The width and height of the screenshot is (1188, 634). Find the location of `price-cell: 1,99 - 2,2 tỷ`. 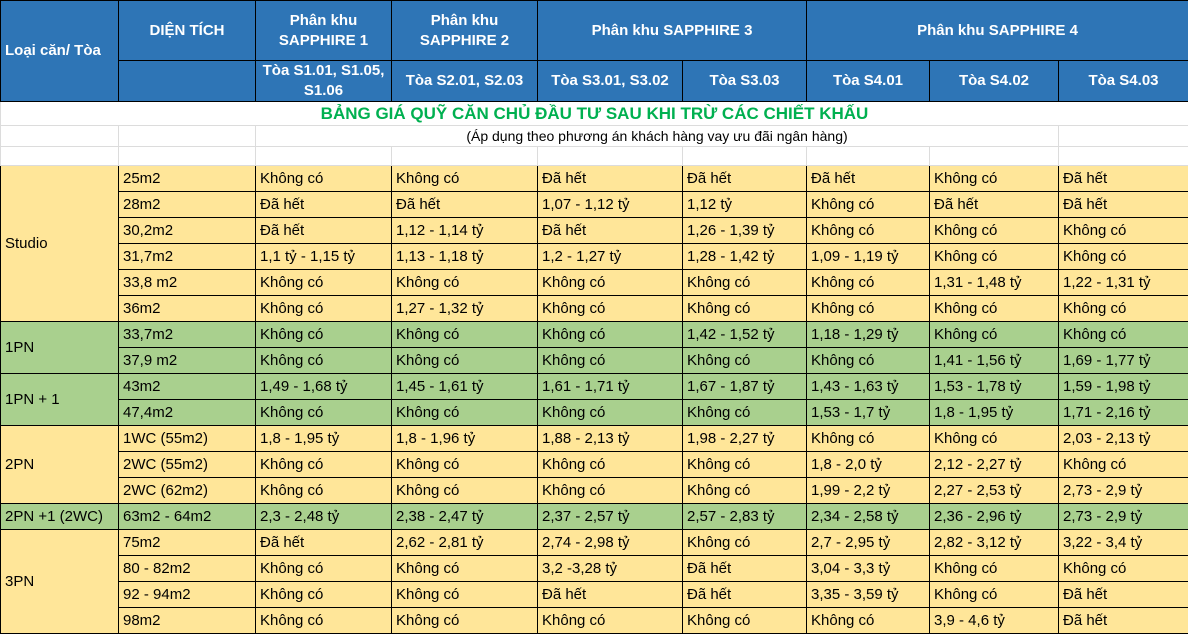

price-cell: 1,99 - 2,2 tỷ is located at coordinates (868, 491).